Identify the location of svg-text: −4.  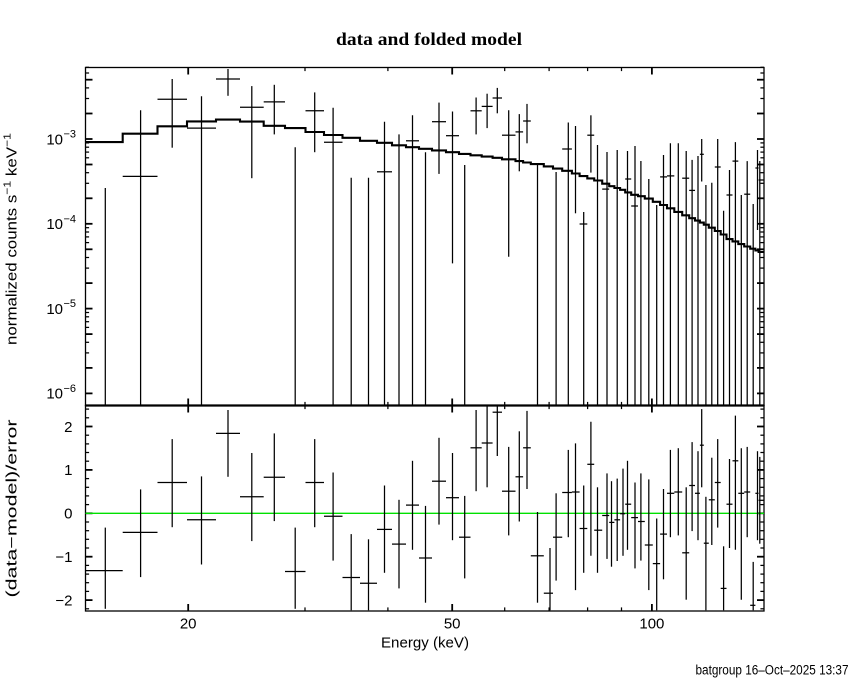
(70, 219).